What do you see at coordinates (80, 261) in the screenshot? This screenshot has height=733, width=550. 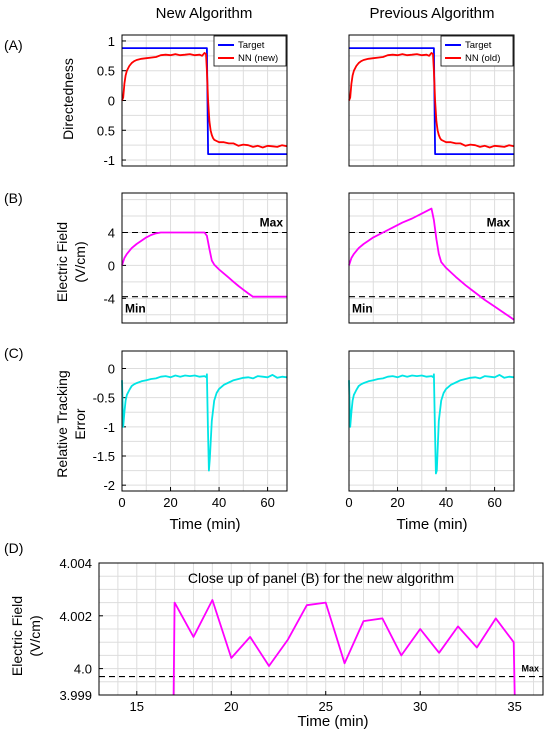 I see `ylabel-field-line2: (V/cm)` at bounding box center [80, 261].